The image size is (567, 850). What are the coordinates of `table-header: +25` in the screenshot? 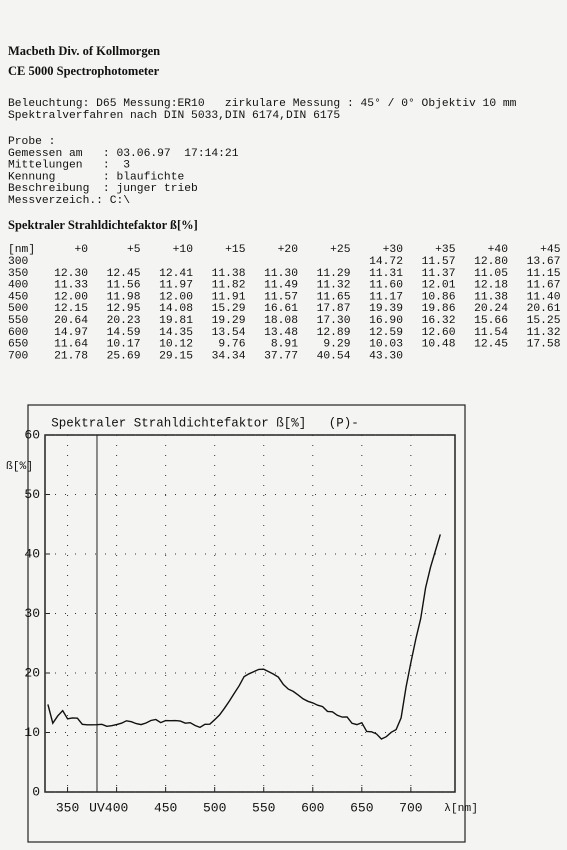 It's located at (340, 250).